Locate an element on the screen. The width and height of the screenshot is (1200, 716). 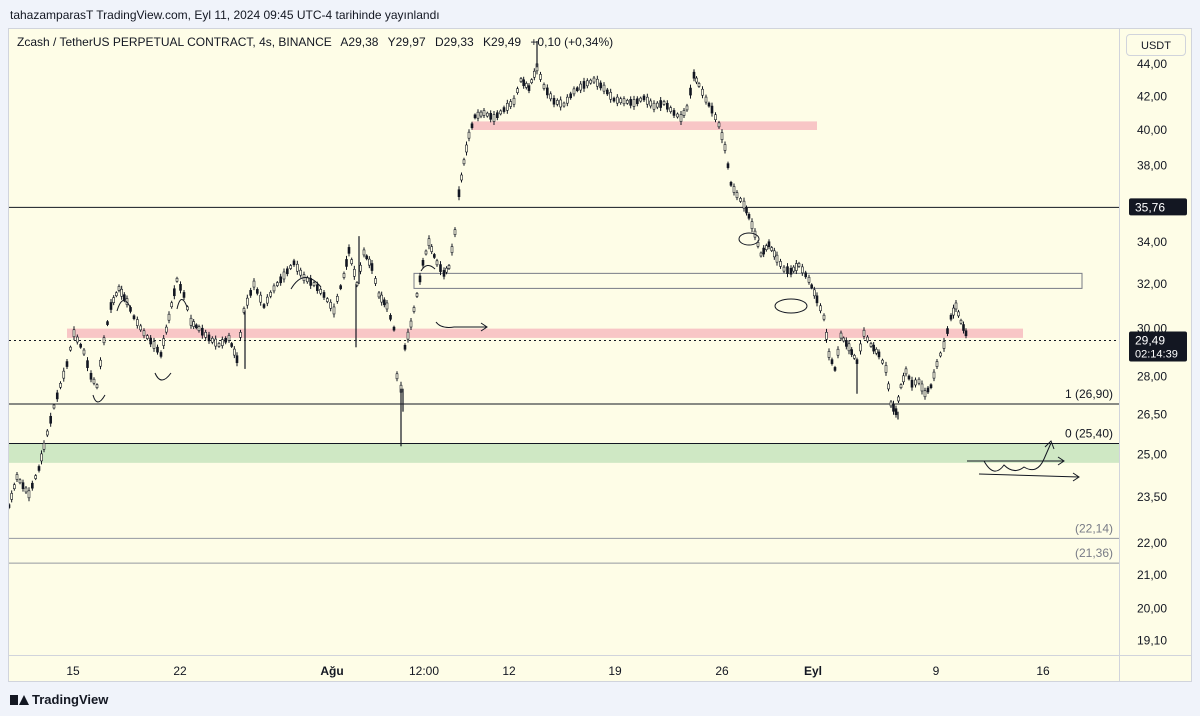
tradingview-logo: TradingView is located at coordinates (59, 699).